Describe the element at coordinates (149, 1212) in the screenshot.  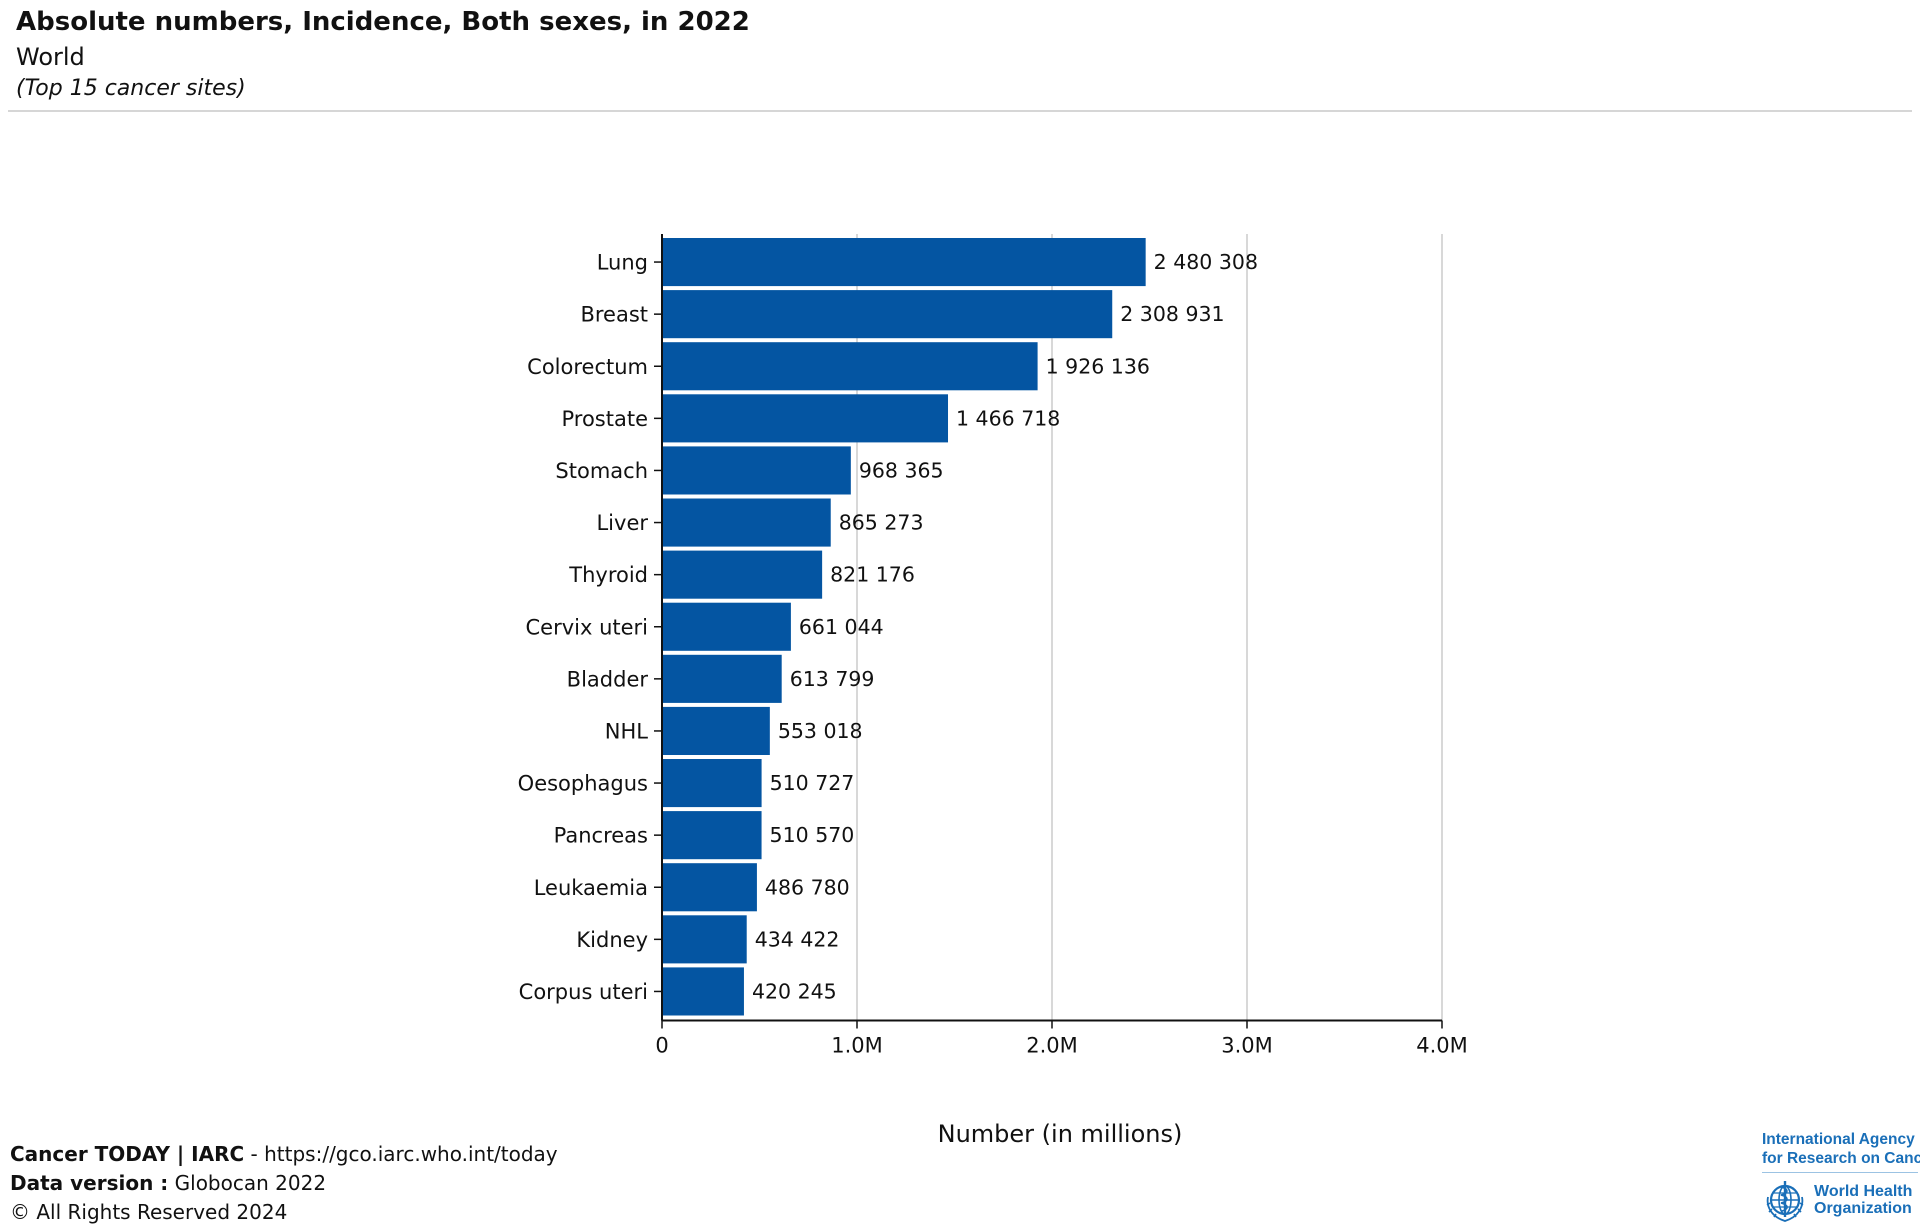
I see `footer-copyright: © All Rights Reserved 2024` at that location.